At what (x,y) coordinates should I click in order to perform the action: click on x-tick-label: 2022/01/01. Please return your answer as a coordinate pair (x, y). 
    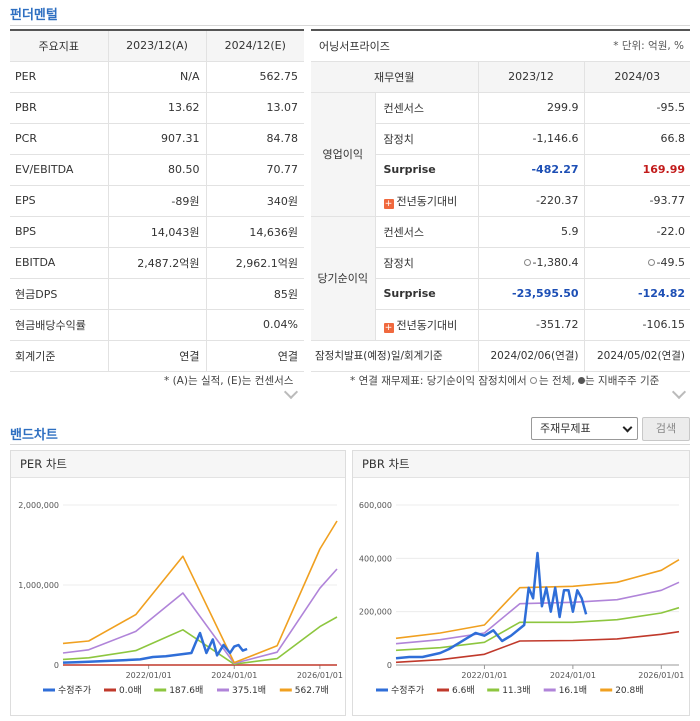
    Looking at the image, I should click on (149, 675).